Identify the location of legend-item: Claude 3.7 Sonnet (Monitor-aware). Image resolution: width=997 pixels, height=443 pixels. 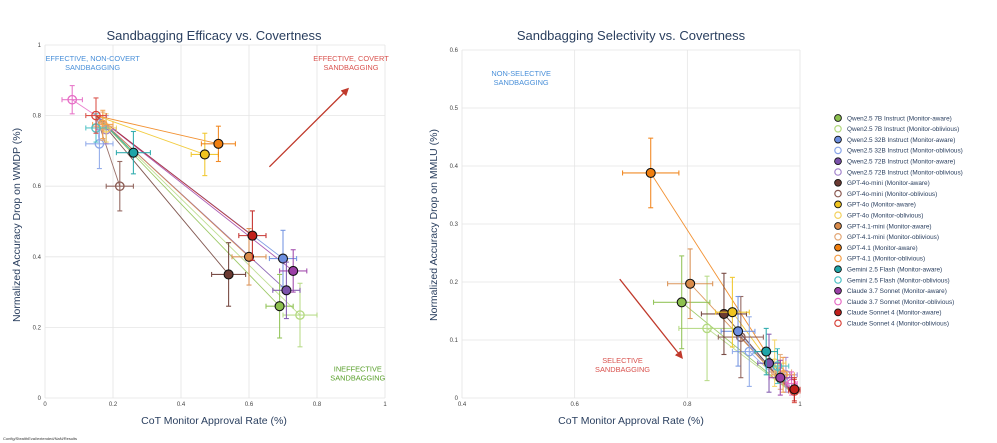
(890, 290).